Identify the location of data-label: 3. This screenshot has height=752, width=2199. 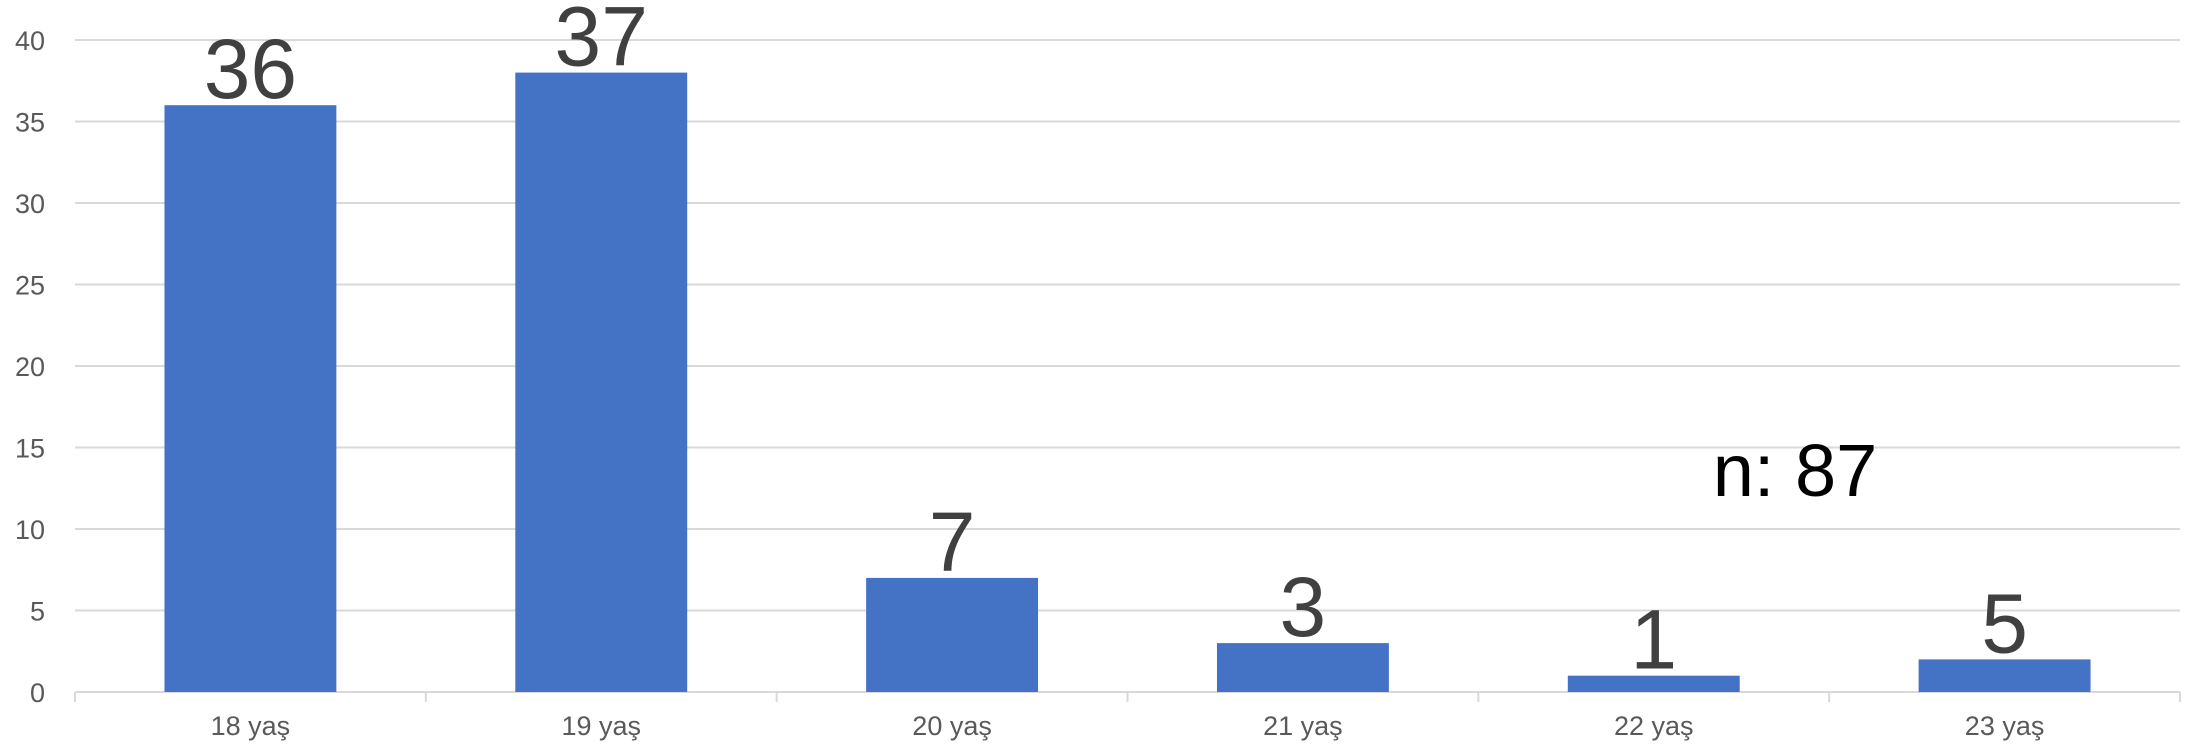
(1303, 607).